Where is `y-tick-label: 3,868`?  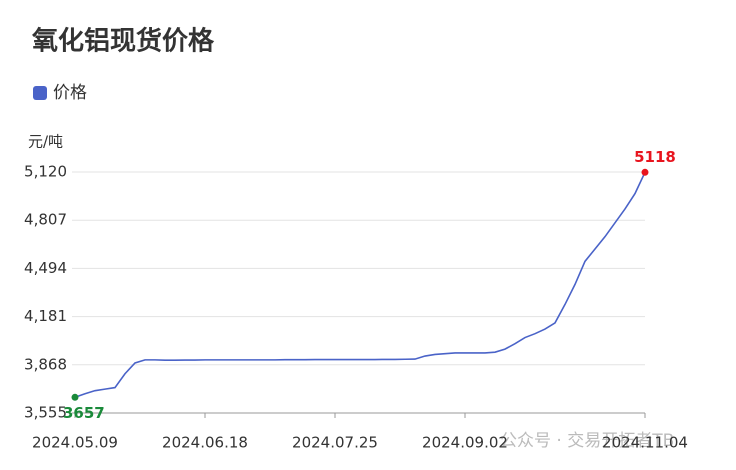 y-tick-label: 3,868 is located at coordinates (45, 364).